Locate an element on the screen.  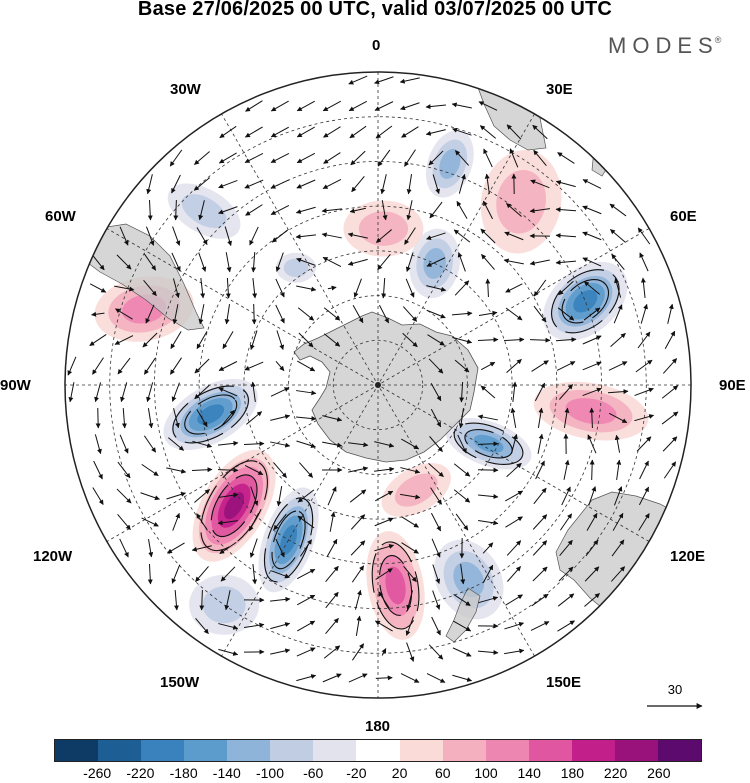
lon-label-60e: 60E is located at coordinates (683, 216).